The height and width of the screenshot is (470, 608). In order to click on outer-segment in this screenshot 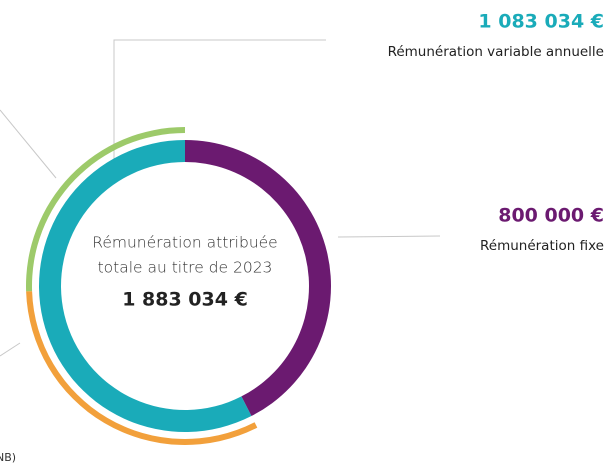, I will do `click(142, 368)`.